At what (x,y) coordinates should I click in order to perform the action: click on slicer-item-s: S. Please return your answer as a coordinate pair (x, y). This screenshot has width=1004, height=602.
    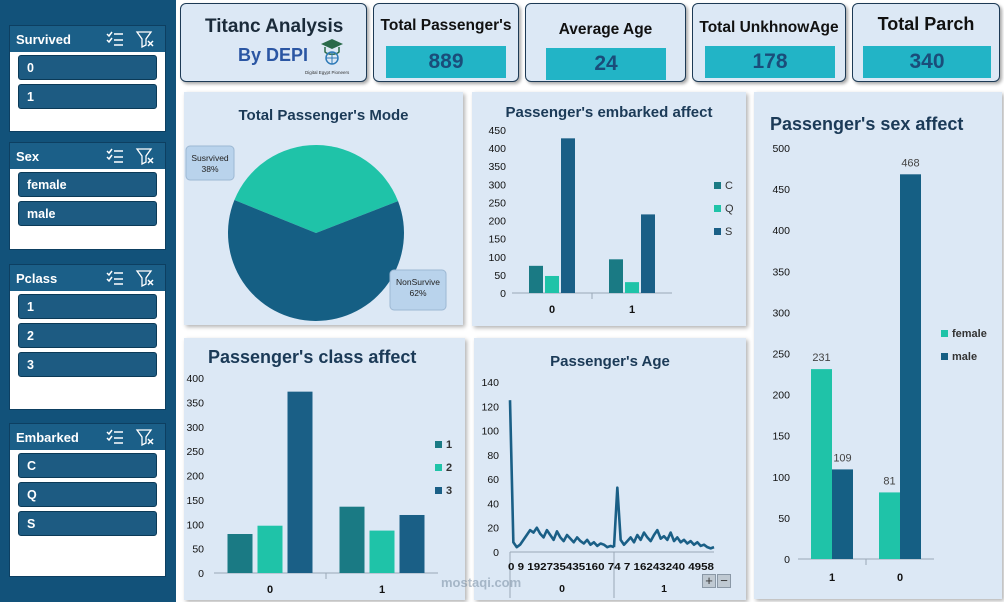
    Looking at the image, I should click on (87, 523).